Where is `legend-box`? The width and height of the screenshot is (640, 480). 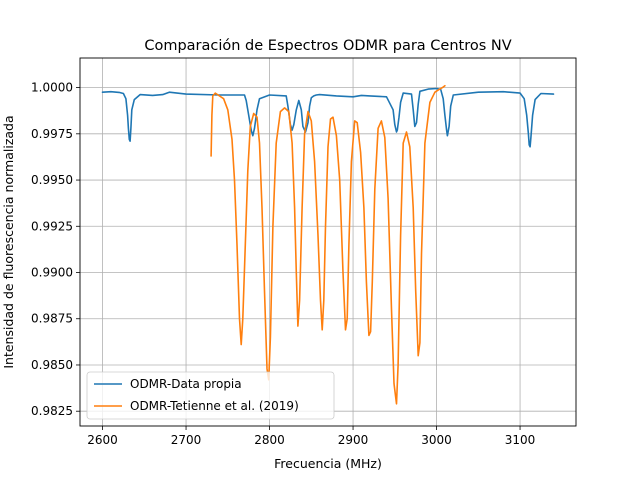 legend-box is located at coordinates (210, 395).